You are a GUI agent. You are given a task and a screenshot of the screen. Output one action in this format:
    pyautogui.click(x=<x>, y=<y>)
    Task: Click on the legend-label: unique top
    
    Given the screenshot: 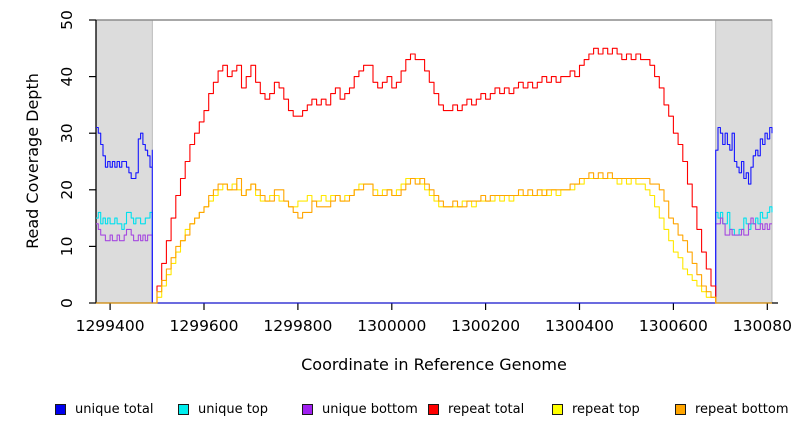 What is the action you would take?
    pyautogui.click(x=233, y=409)
    